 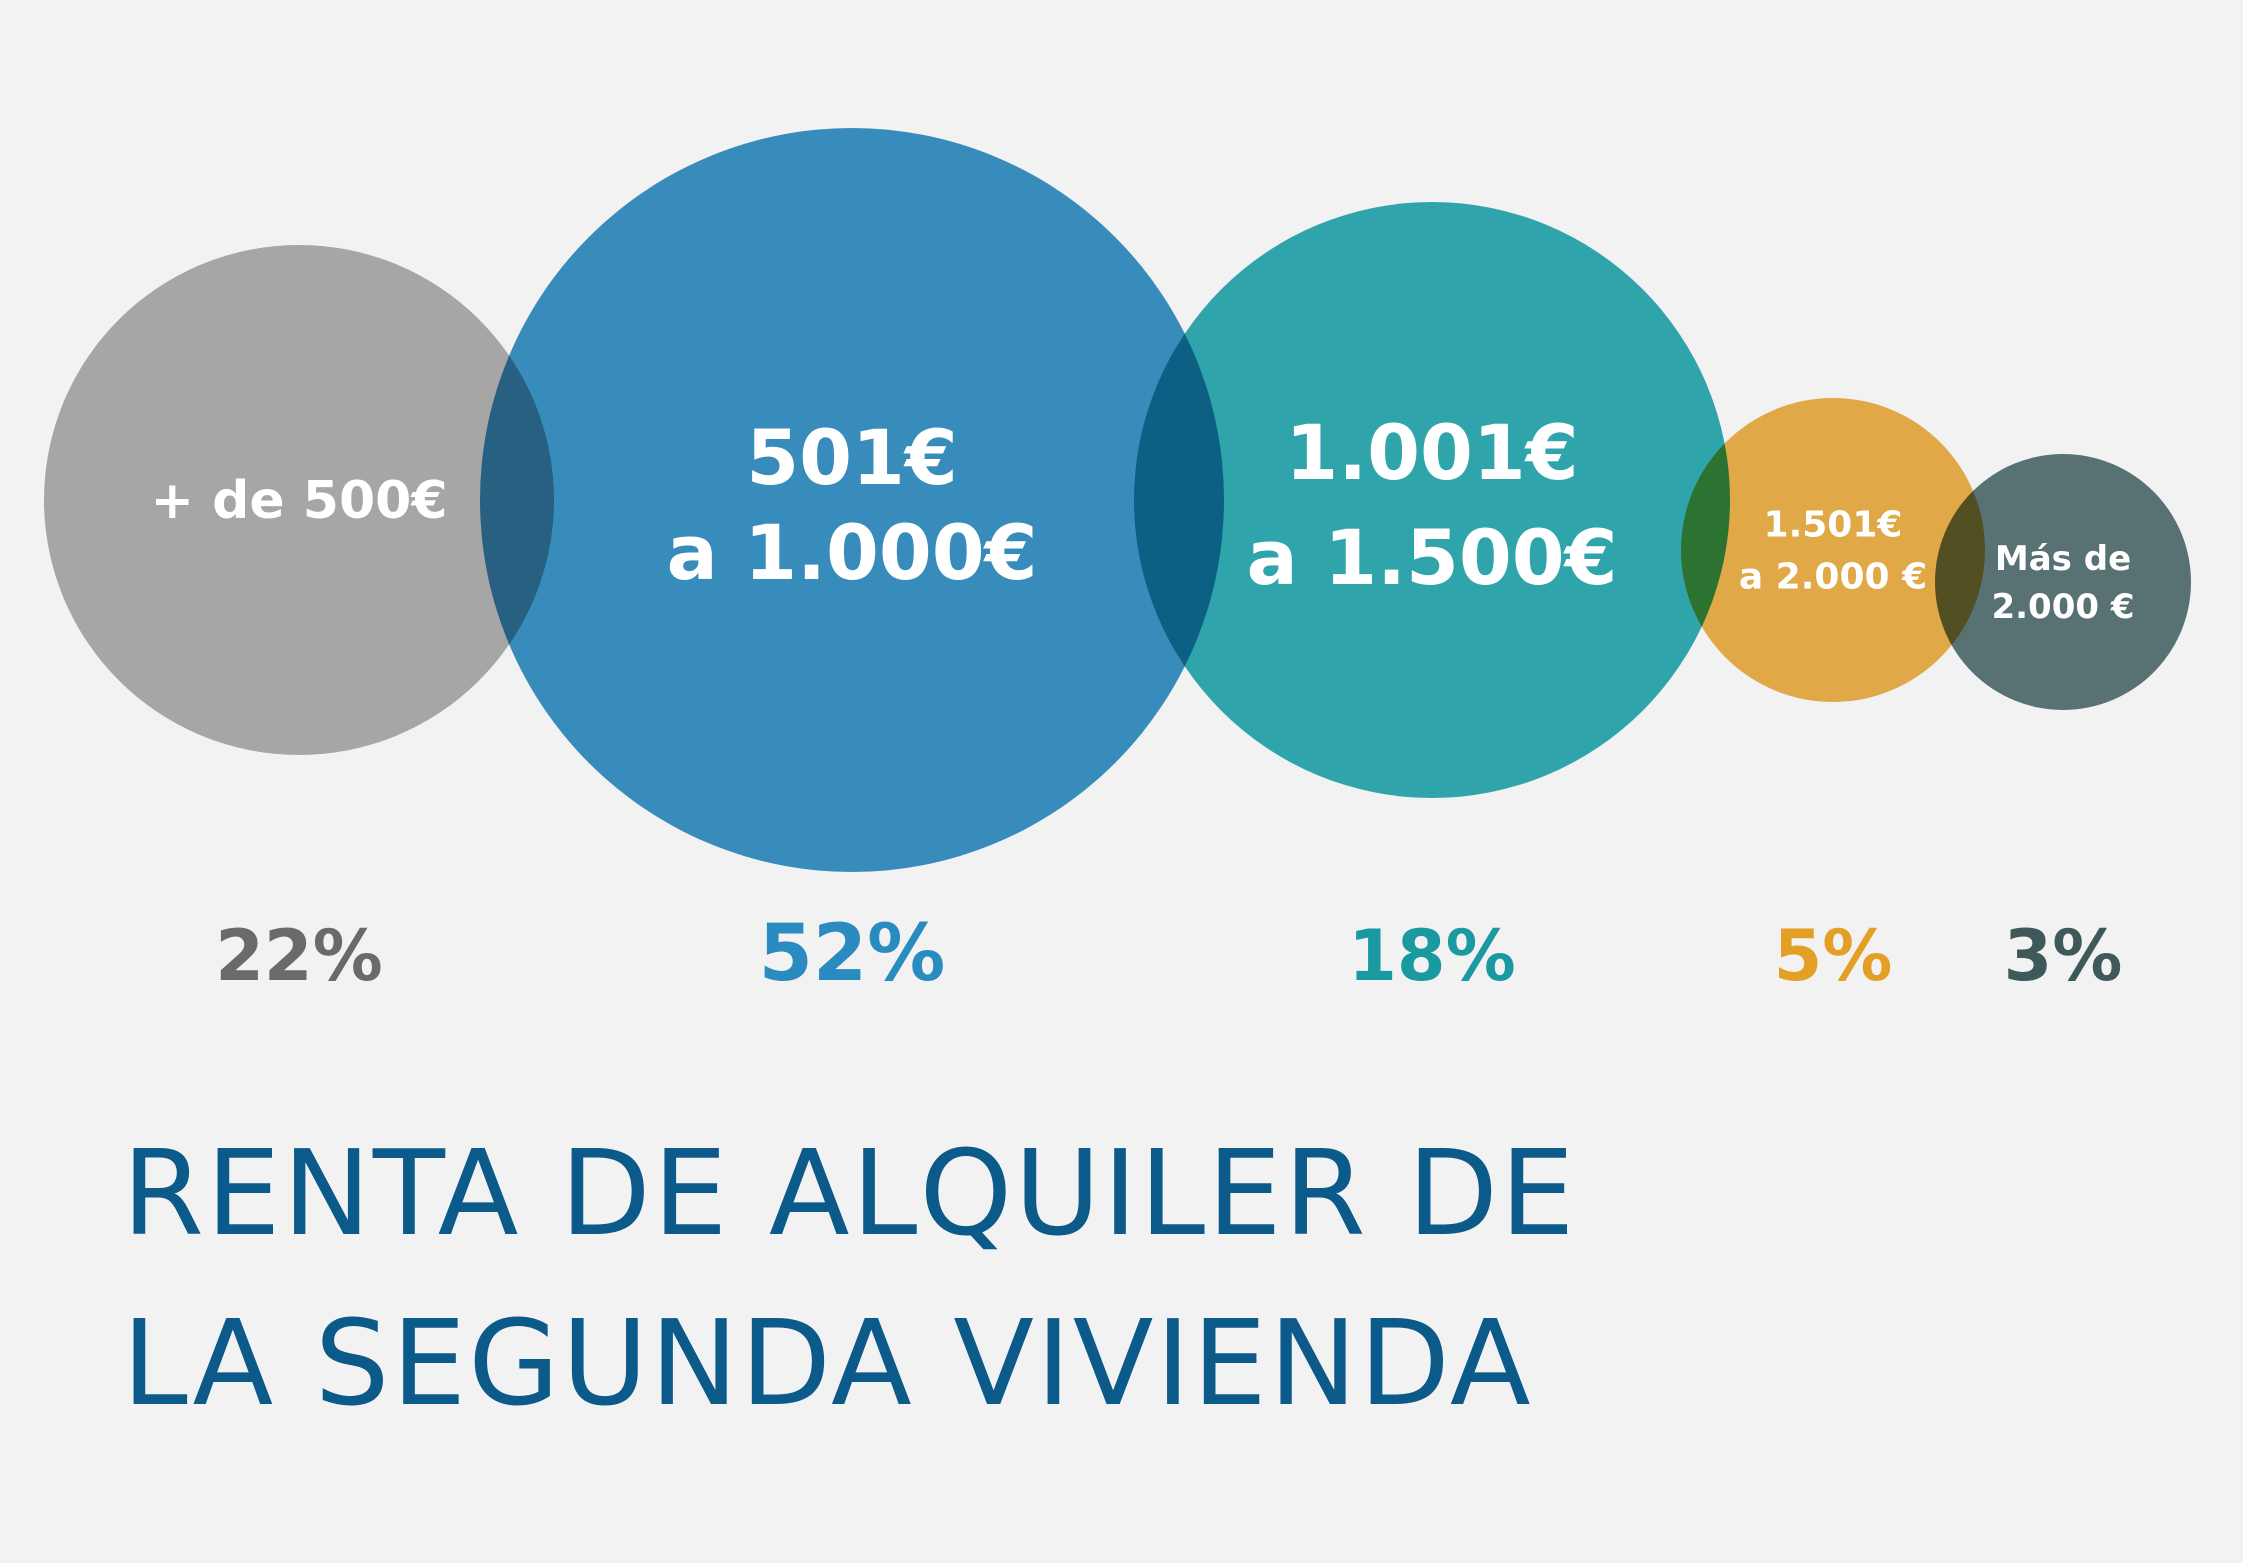 I want to click on percentage-label-5: 3%, so click(x=2063, y=956).